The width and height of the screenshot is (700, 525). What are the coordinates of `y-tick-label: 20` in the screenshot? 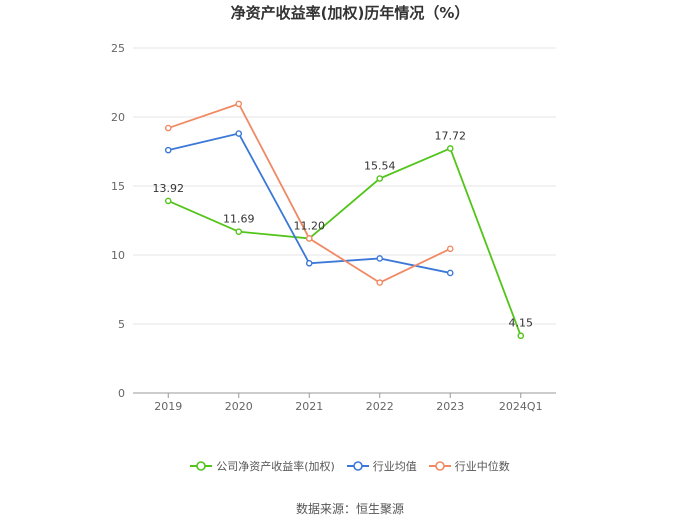 It's located at (118, 117).